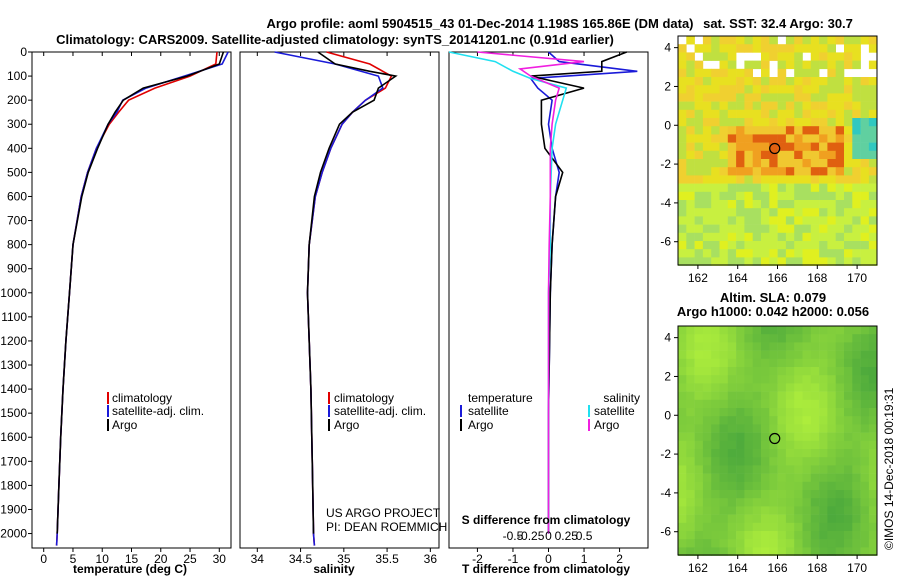 This screenshot has width=900, height=580. What do you see at coordinates (383, 513) in the screenshot?
I see `credit-project: US ARGO PROJECT` at bounding box center [383, 513].